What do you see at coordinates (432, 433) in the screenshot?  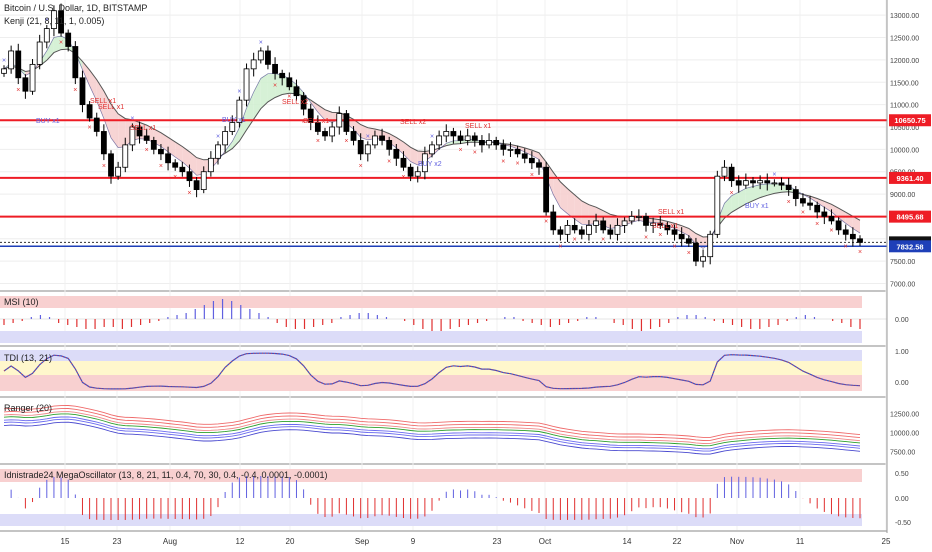 I see `ranger-band-line` at bounding box center [432, 433].